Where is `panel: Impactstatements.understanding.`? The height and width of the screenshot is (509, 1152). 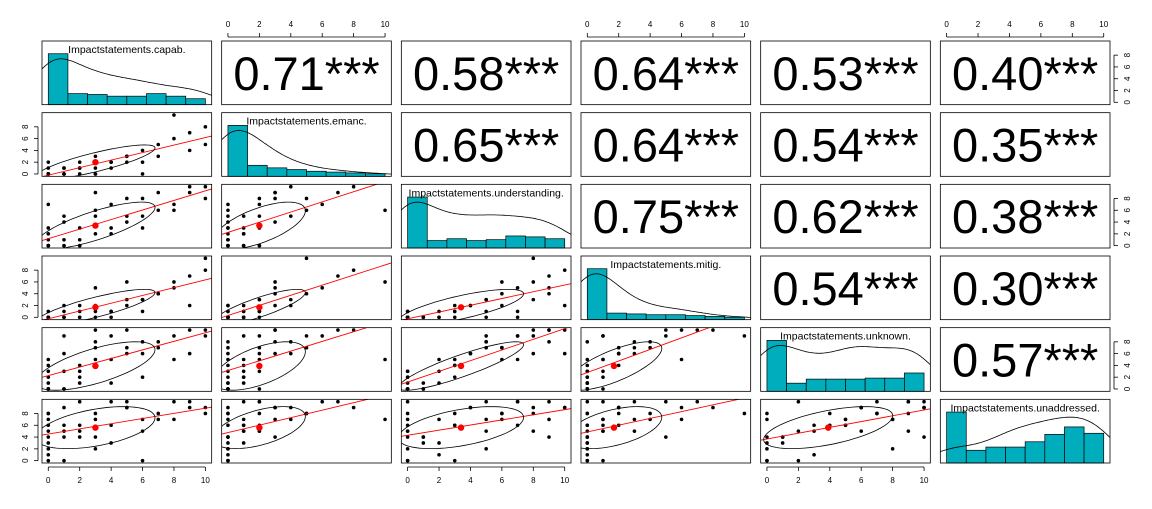 panel: Impactstatements.understanding. is located at coordinates (486, 216).